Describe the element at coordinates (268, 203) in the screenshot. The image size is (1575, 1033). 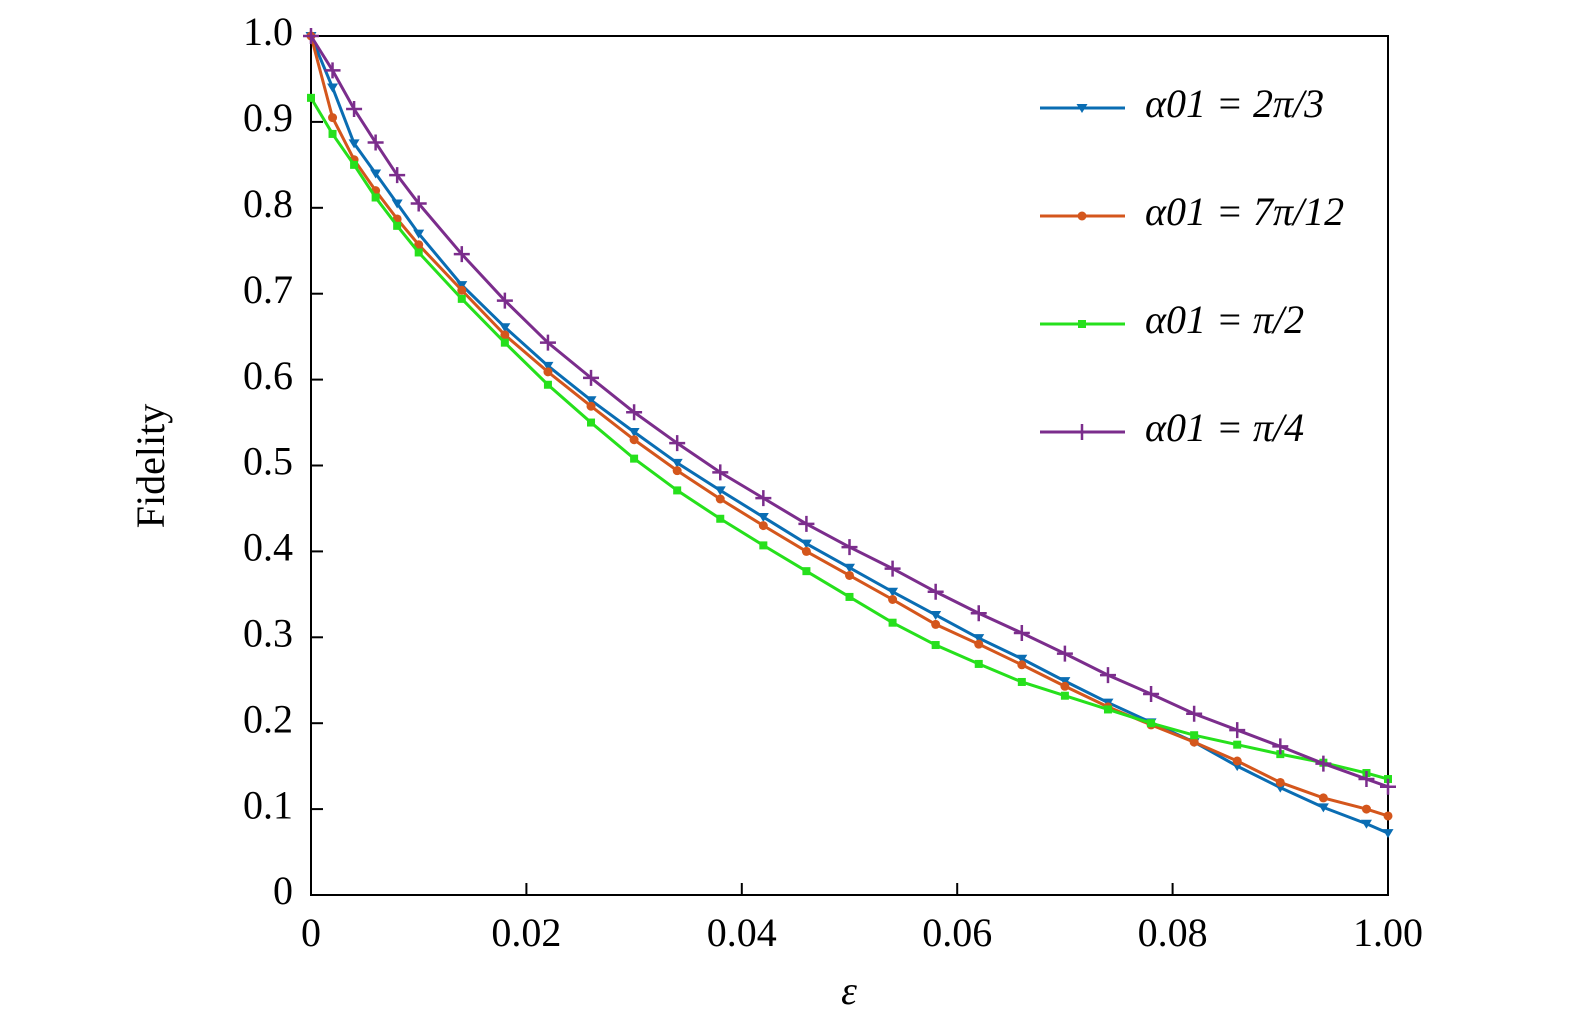
I see `y-tick-label: 0.8` at that location.